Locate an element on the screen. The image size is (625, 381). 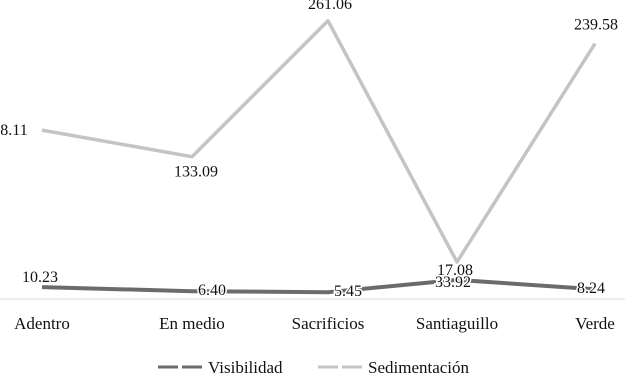
data-label-sedimentacion-4: 239.58 is located at coordinates (596, 25).